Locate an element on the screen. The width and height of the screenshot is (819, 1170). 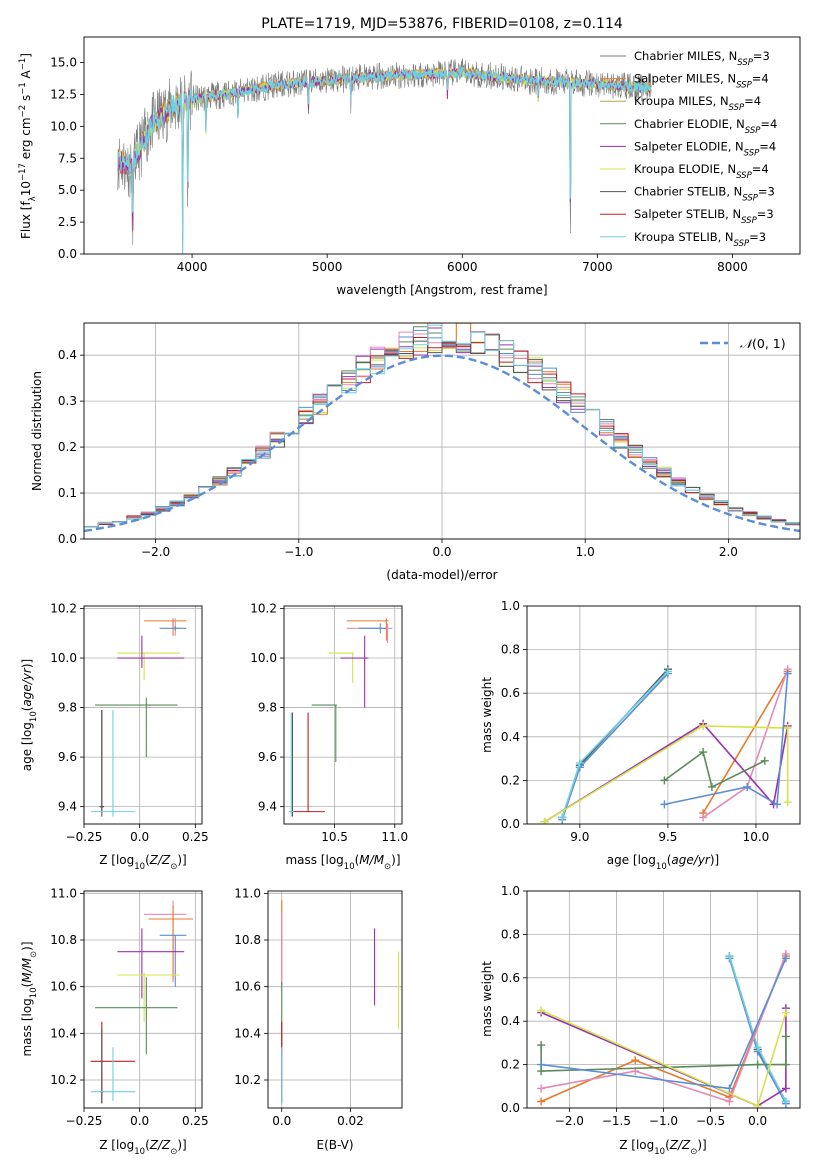
weight-line-extra_blue is located at coordinates (615, 746).